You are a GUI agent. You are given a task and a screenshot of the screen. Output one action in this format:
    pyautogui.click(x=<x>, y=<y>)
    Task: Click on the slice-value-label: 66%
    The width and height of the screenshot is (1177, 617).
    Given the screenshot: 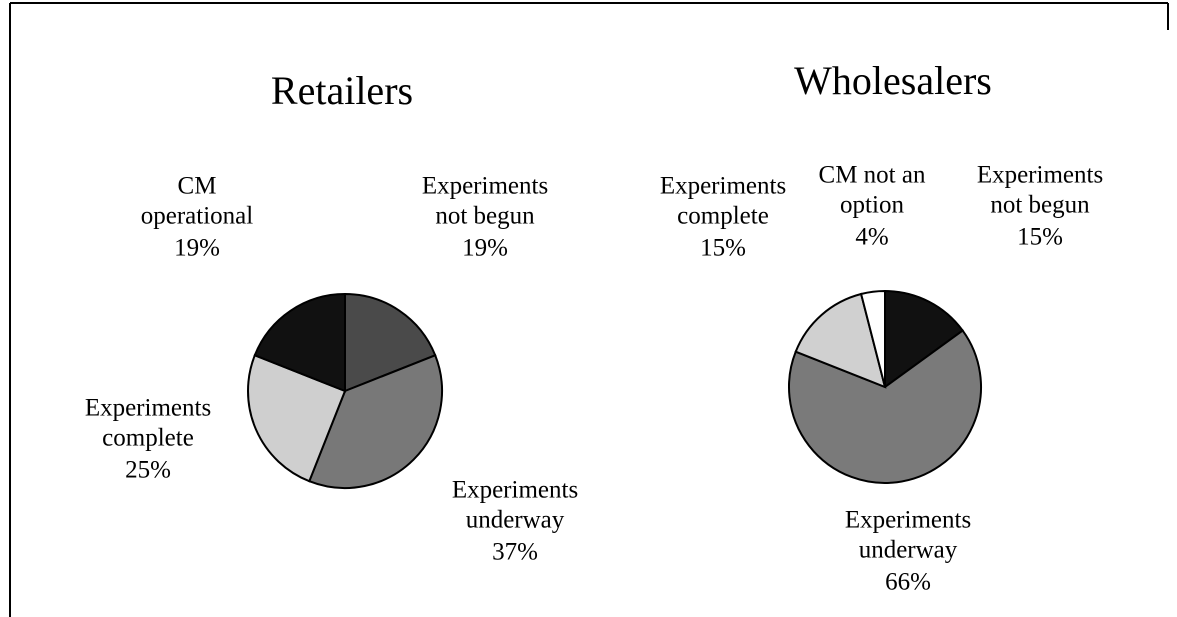 What is the action you would take?
    pyautogui.click(x=908, y=582)
    